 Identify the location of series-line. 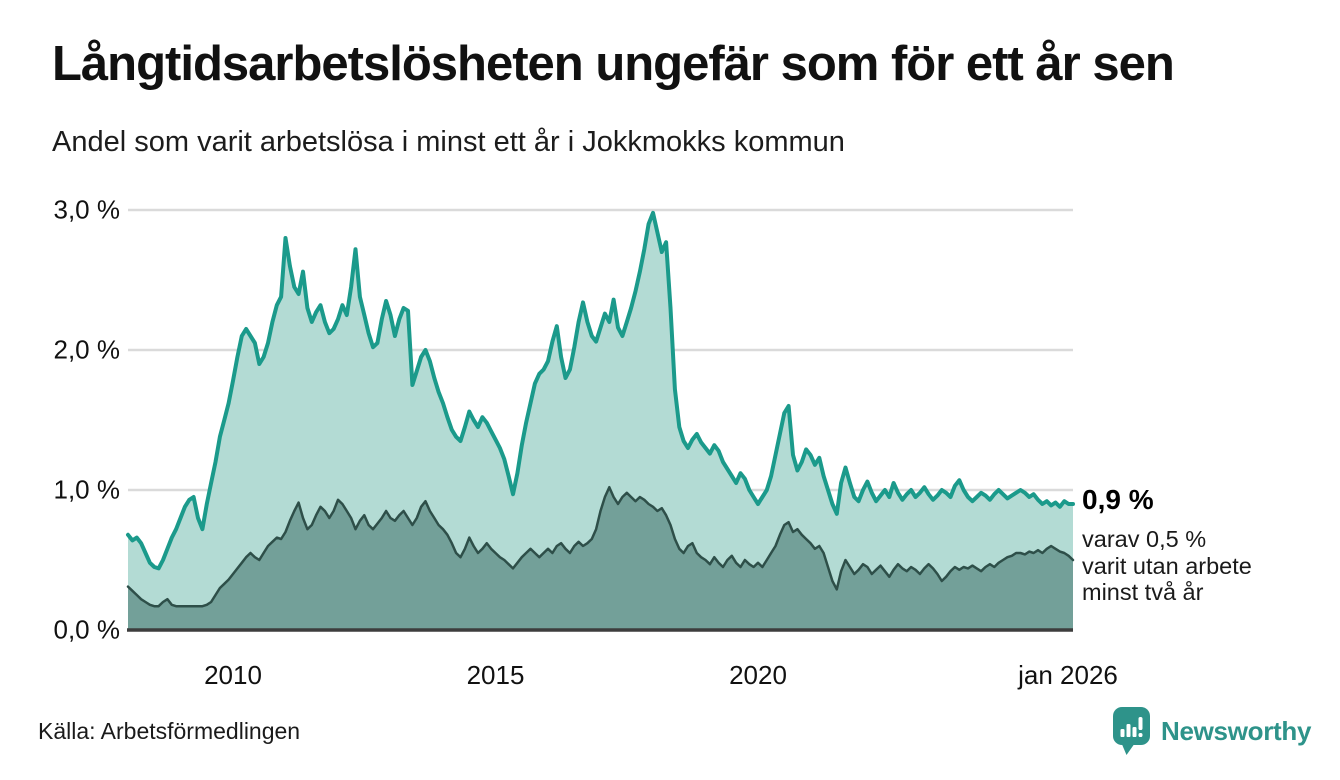
(600, 546).